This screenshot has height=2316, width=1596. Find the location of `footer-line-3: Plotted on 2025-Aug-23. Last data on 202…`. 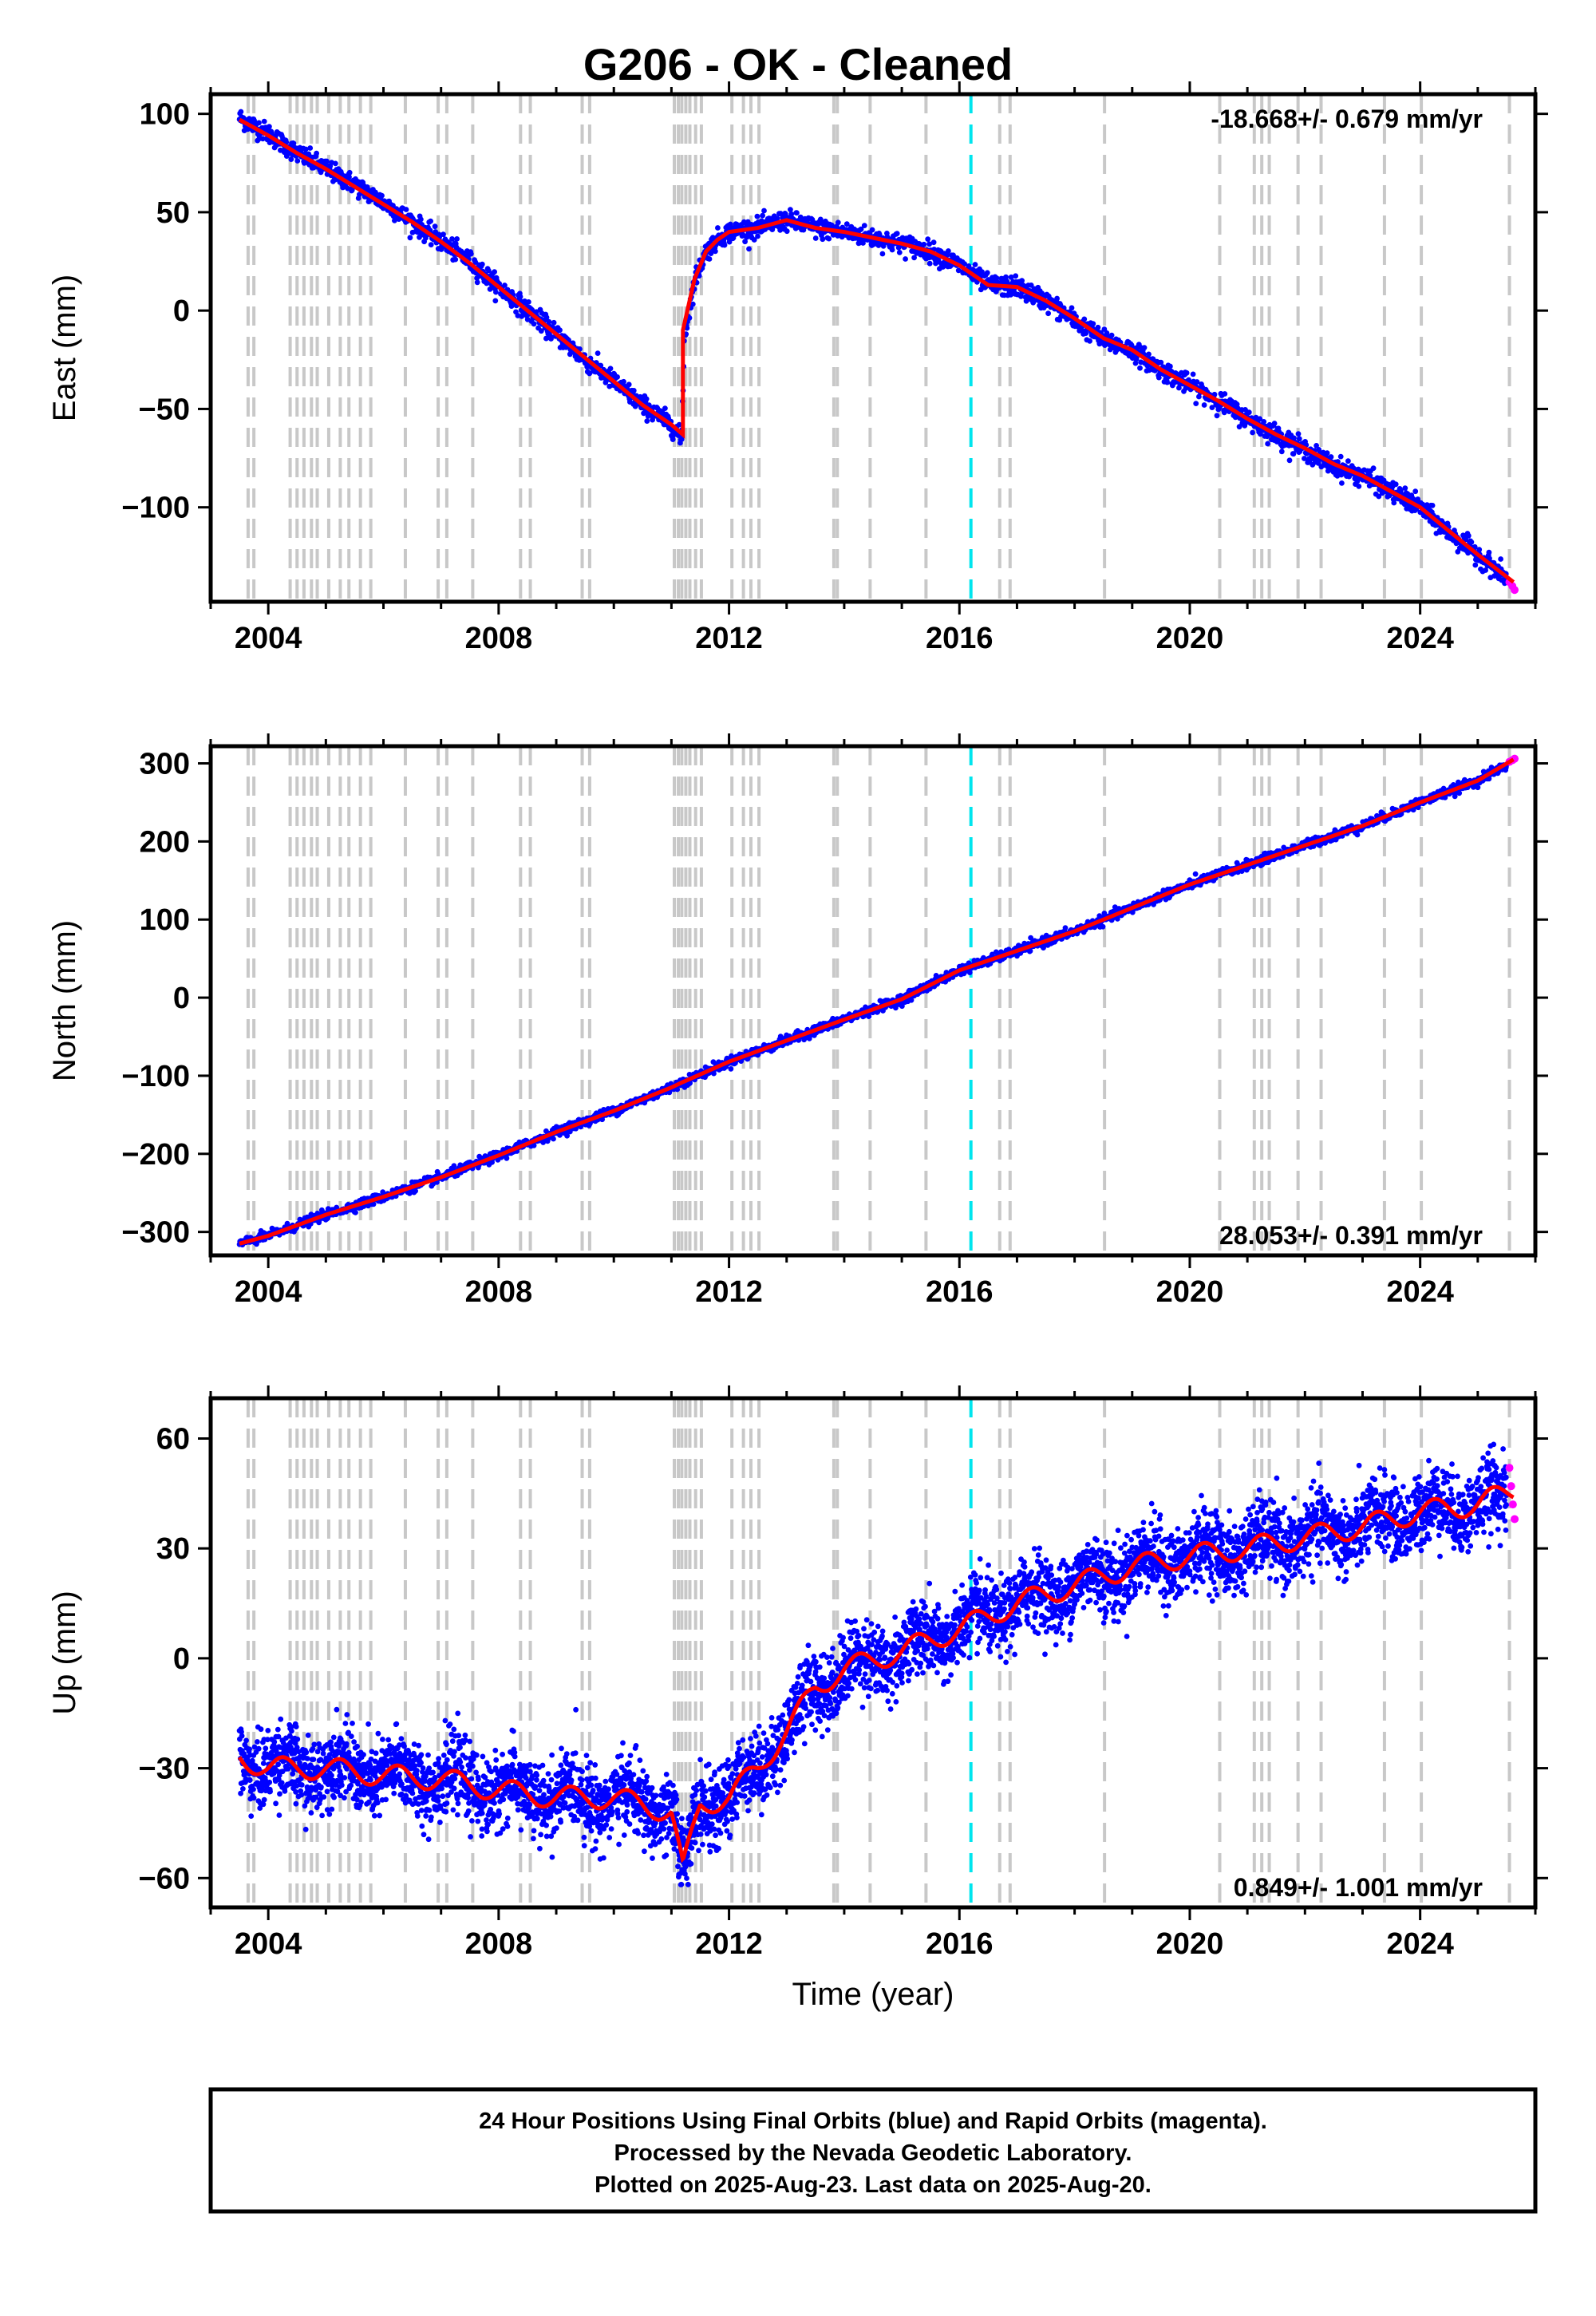

footer-line-3: Plotted on 2025-Aug-23. Last data on 202… is located at coordinates (873, 2185).